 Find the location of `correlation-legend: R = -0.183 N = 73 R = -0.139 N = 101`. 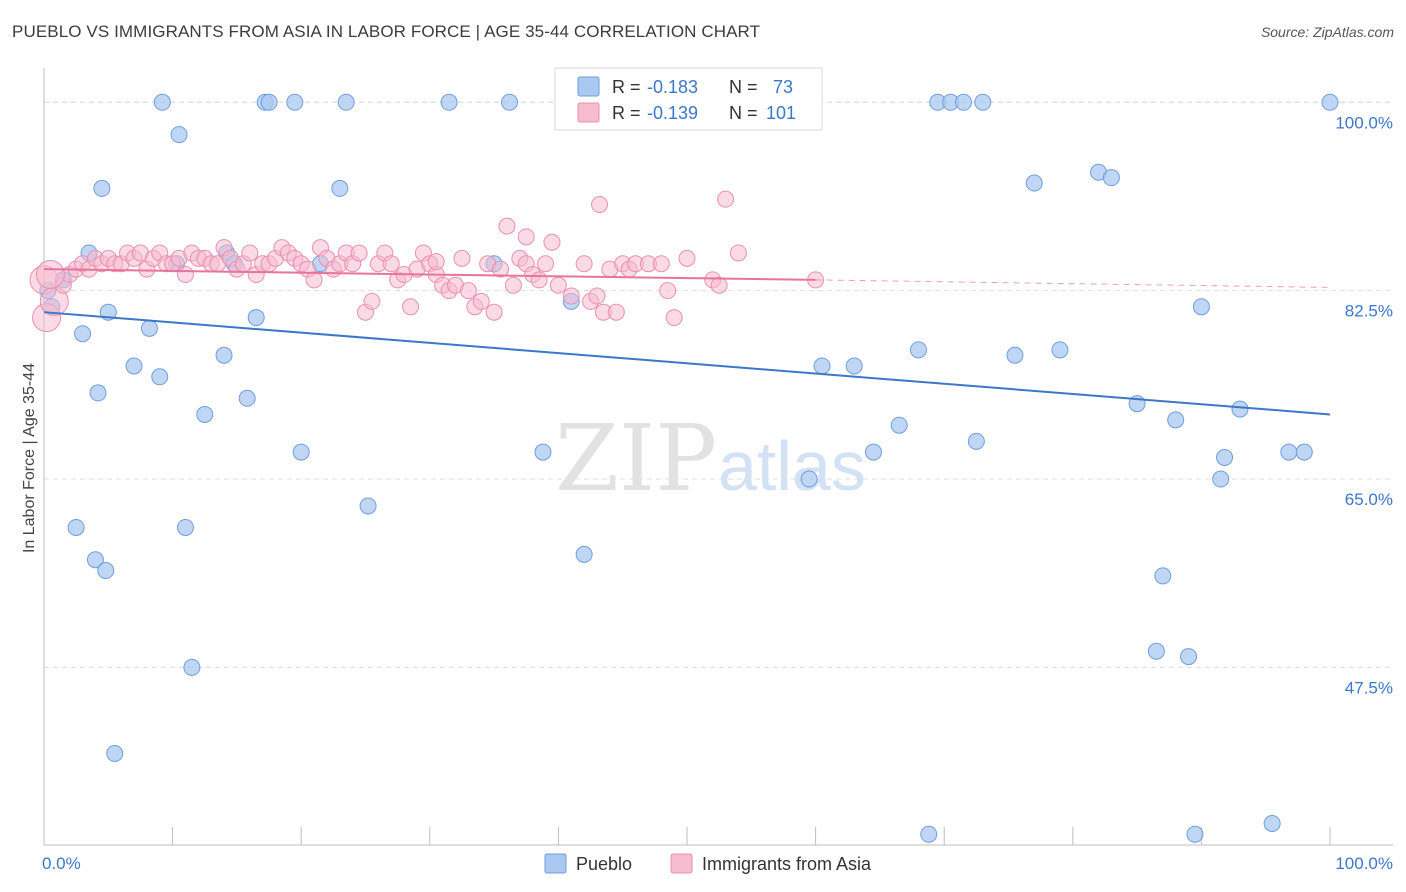

correlation-legend: R = -0.183 N = 73 R = -0.139 N = 101 is located at coordinates (688, 99).